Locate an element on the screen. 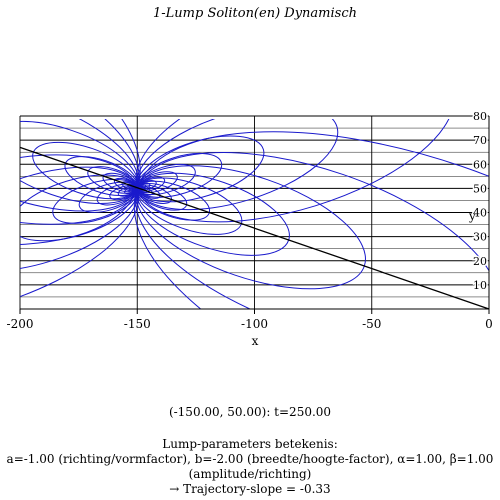 The width and height of the screenshot is (500, 500). x-tick-label: -200 is located at coordinates (20, 324).